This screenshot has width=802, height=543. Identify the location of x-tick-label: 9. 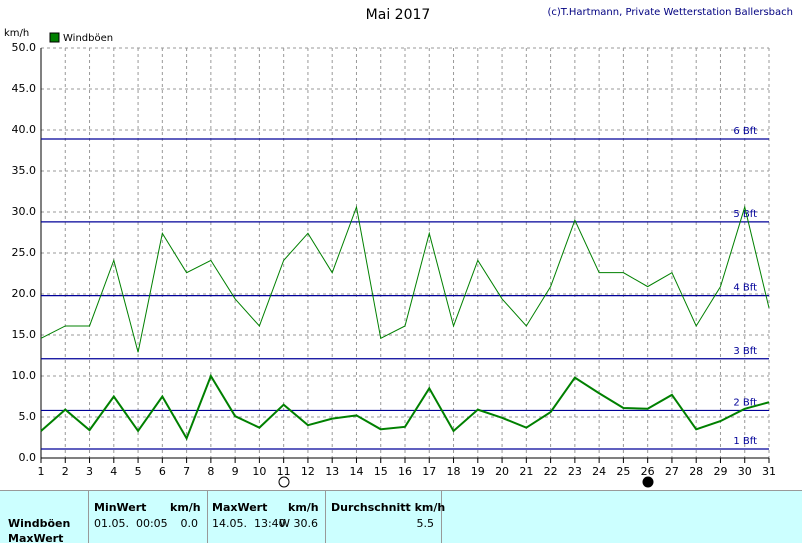
(235, 471).